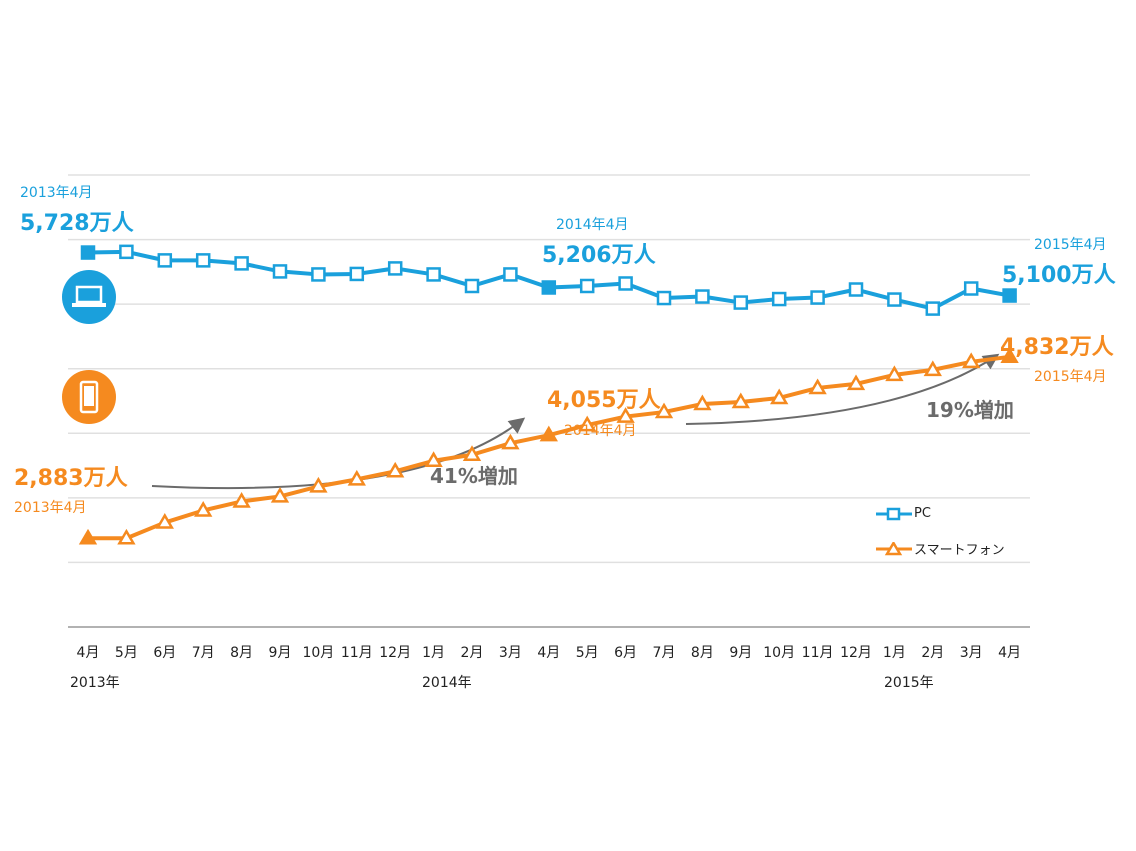 Image resolution: width=1136 pixels, height=851 pixels. What do you see at coordinates (909, 683) in the screenshot?
I see `year-label-2015: 2015年` at bounding box center [909, 683].